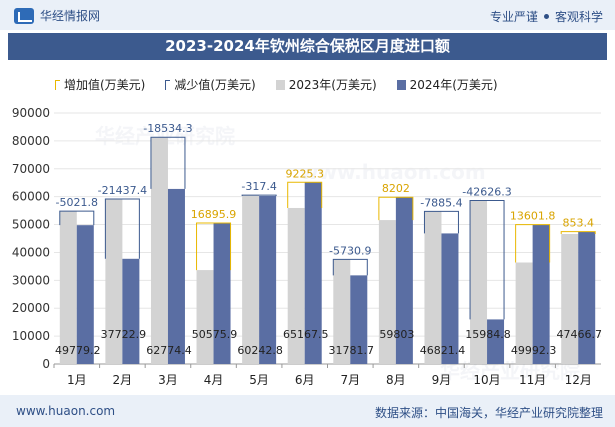  What do you see at coordinates (578, 17) in the screenshot?
I see `slogan-right: 客观科学` at bounding box center [578, 17].